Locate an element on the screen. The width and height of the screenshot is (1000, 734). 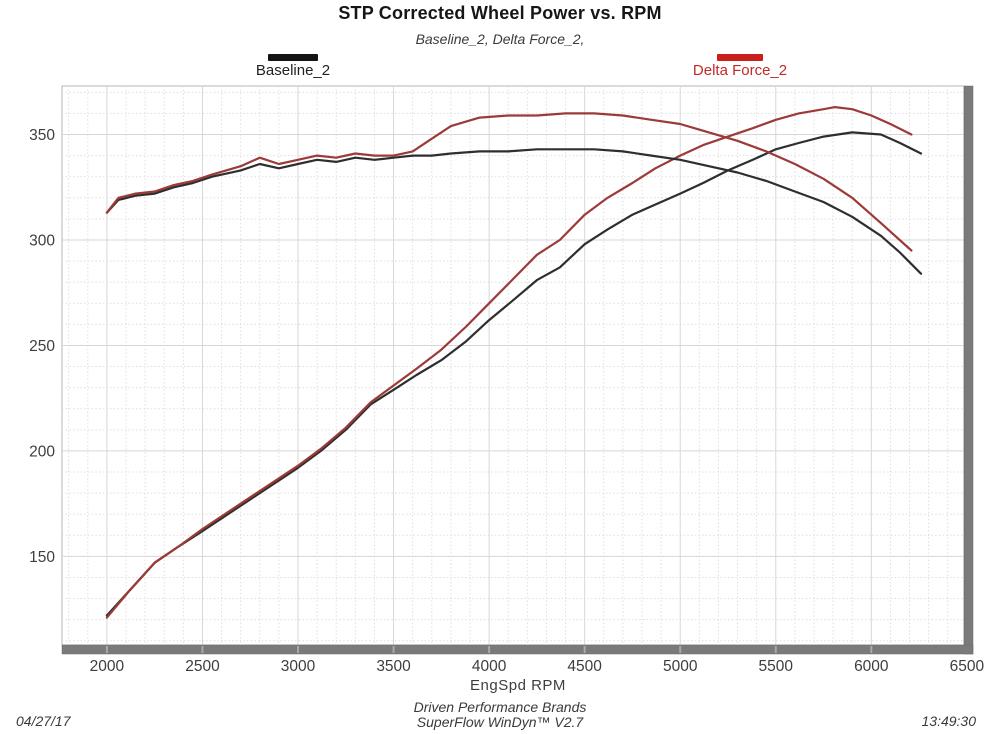
x-tick-label: 3000 is located at coordinates (298, 666).